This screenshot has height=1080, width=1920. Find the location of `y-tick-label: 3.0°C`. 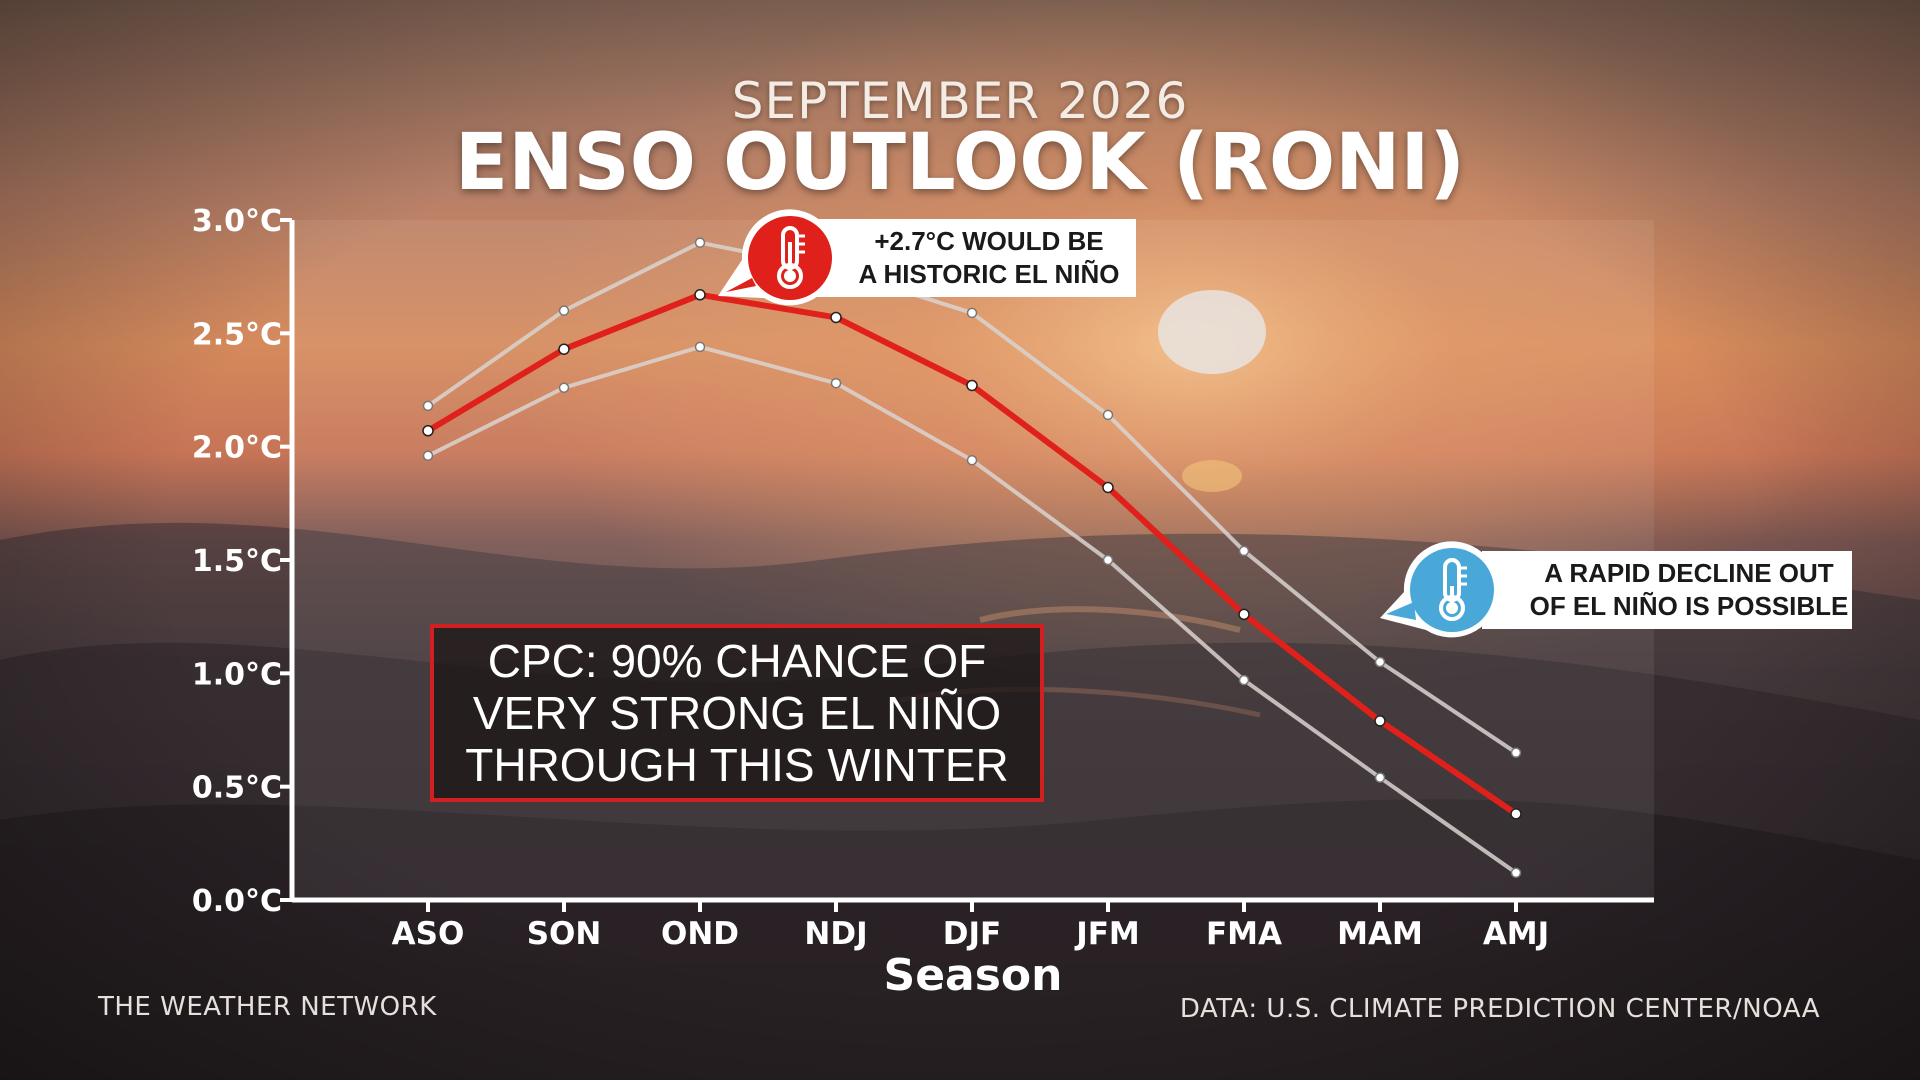

y-tick-label: 3.0°C is located at coordinates (237, 221).